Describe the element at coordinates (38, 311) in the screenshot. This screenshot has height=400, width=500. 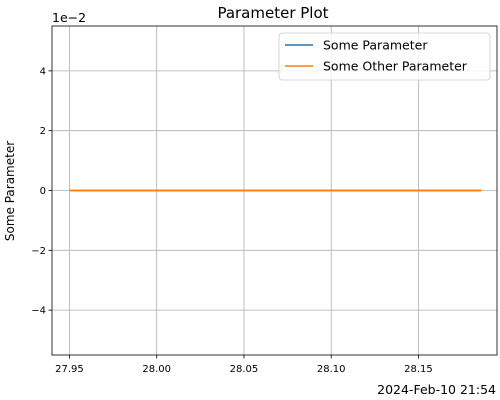
I see `y-tick-label: −4` at that location.